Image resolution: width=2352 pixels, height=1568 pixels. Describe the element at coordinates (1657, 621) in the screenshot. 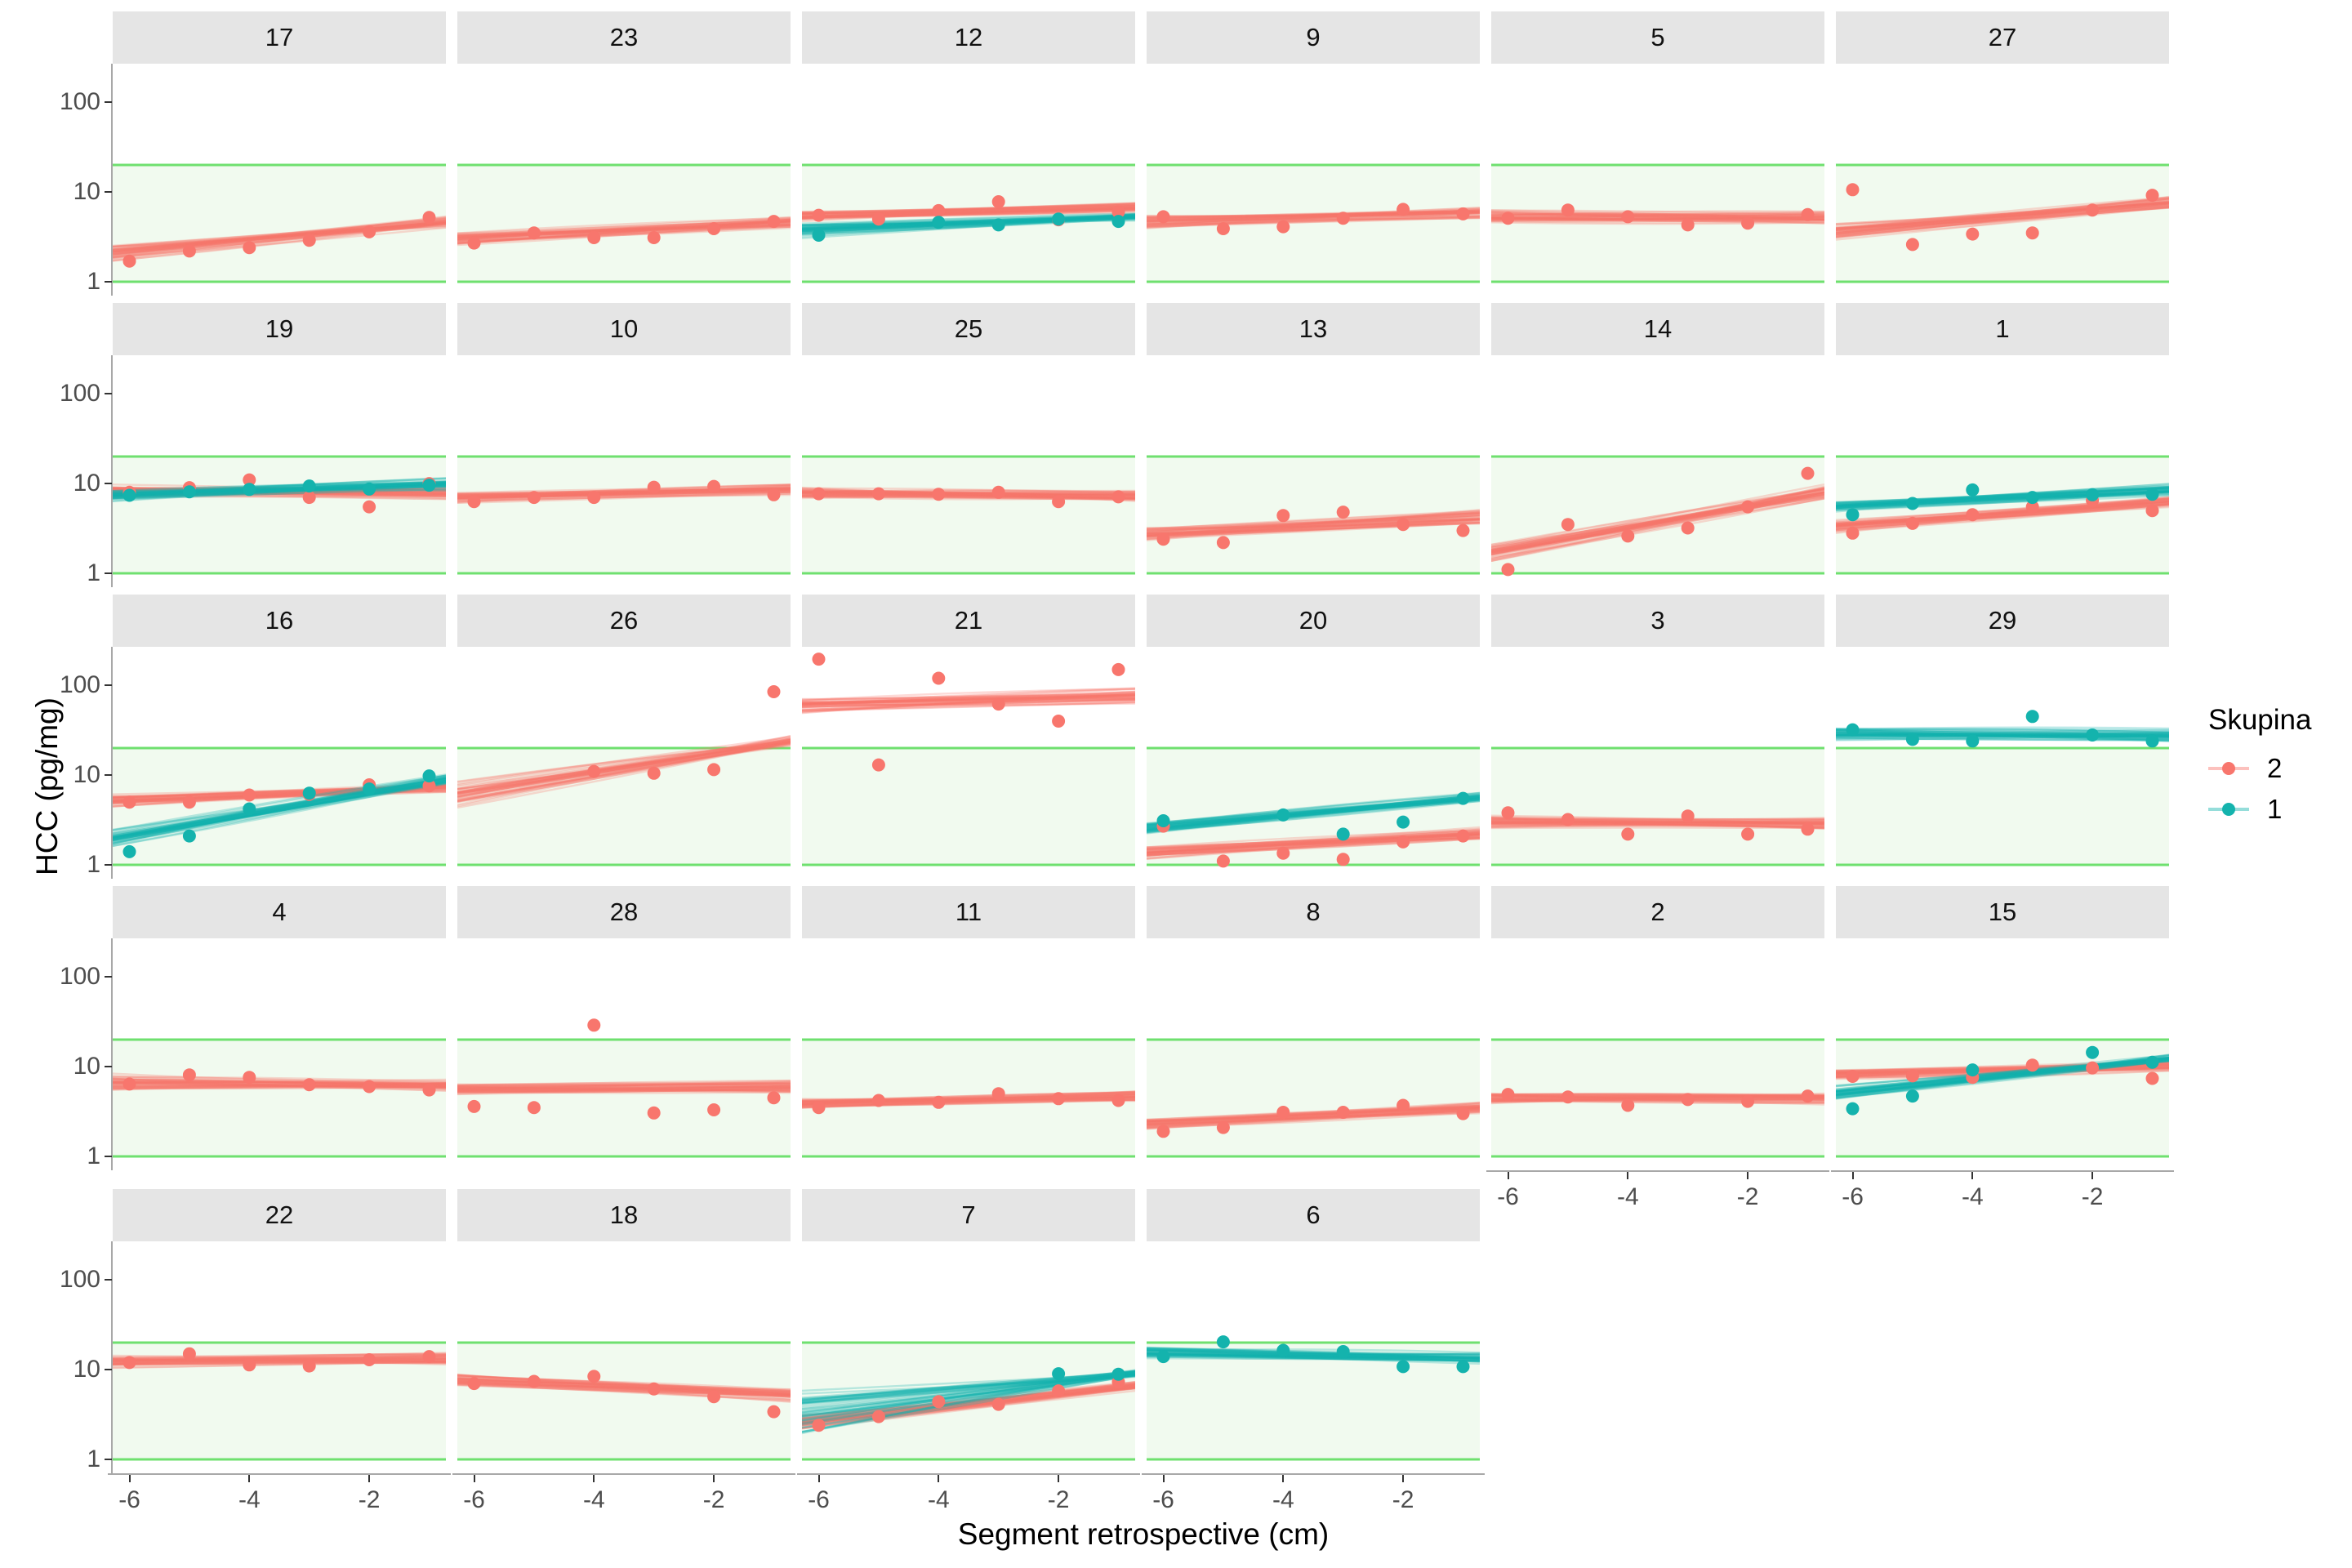

I see `facet-strip: 3` at that location.